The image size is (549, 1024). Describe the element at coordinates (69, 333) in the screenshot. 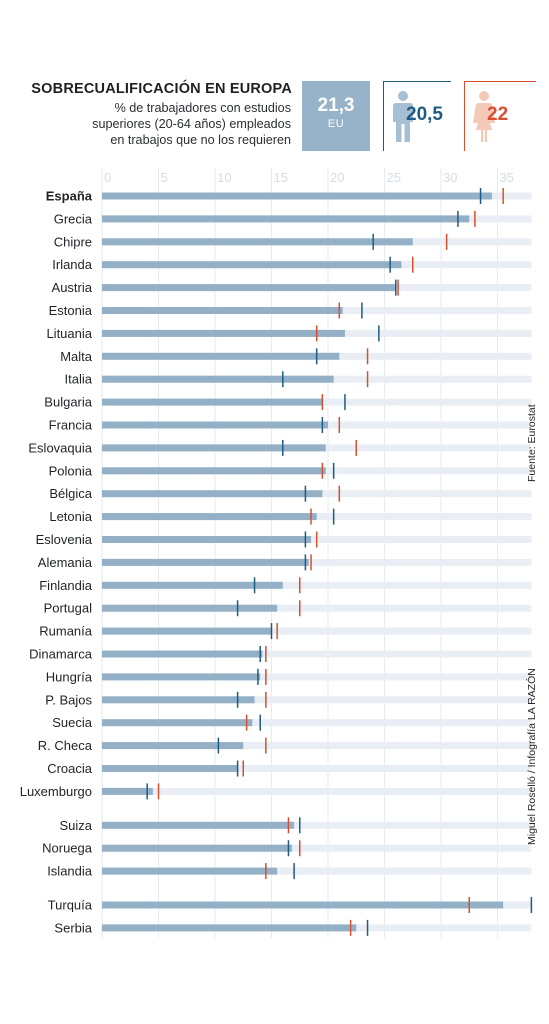

I see `category-label: Lituania` at that location.